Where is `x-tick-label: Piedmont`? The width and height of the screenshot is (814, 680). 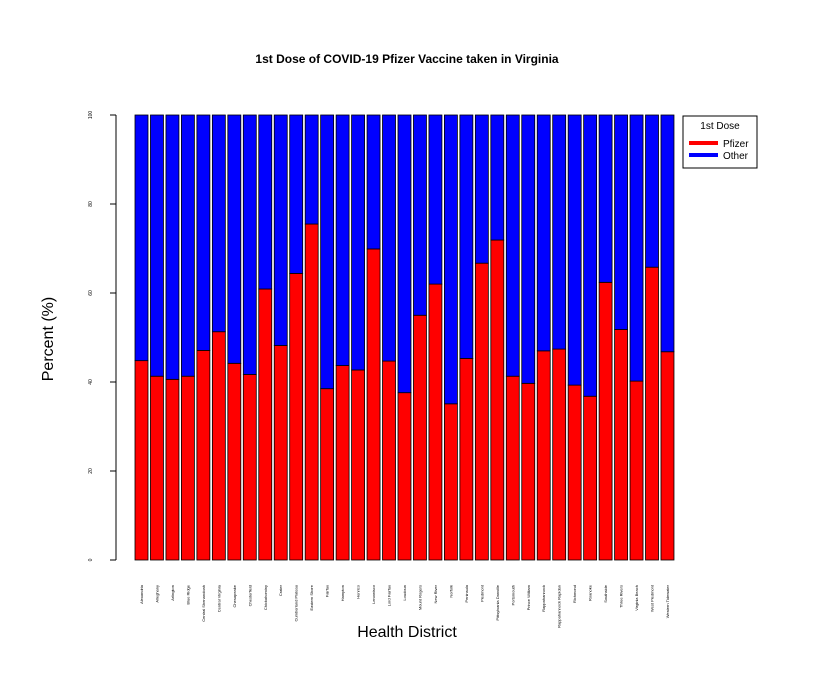 x-tick-label: Piedmont is located at coordinates (481, 593).